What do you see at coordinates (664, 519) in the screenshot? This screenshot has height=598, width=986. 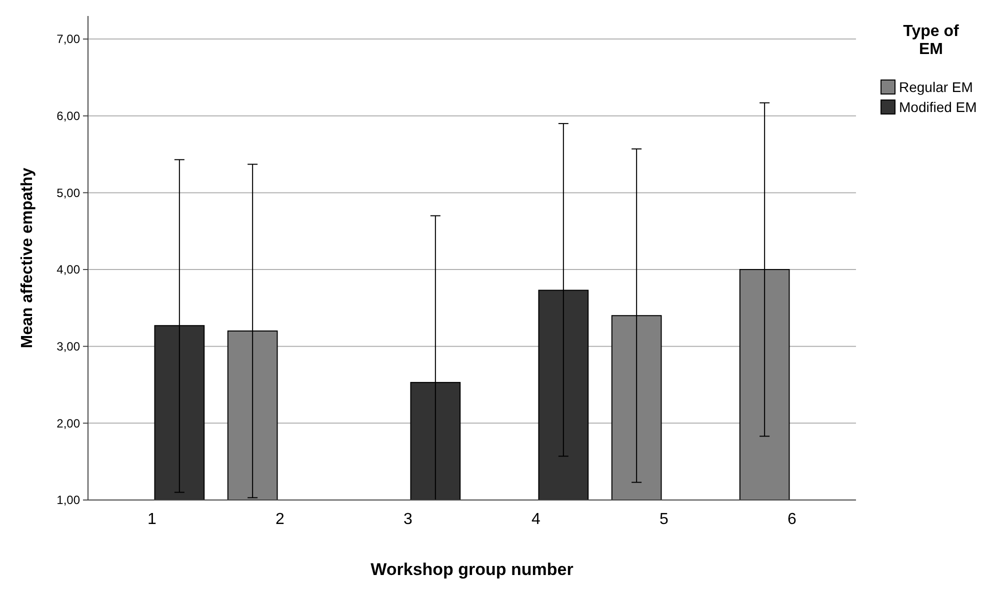 I see `x-tick-label: 5` at bounding box center [664, 519].